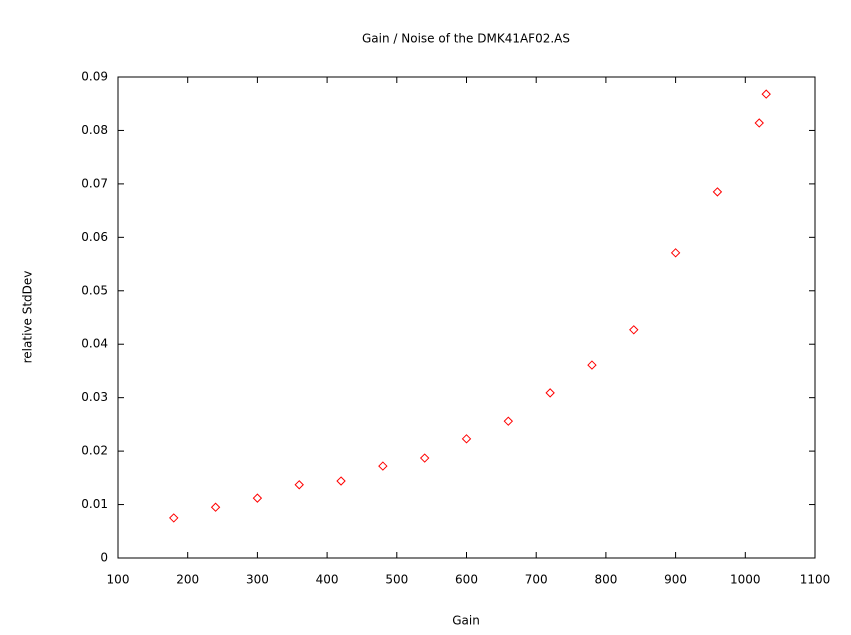 This screenshot has width=851, height=635. I want to click on x-tick-label: 1100, so click(815, 580).